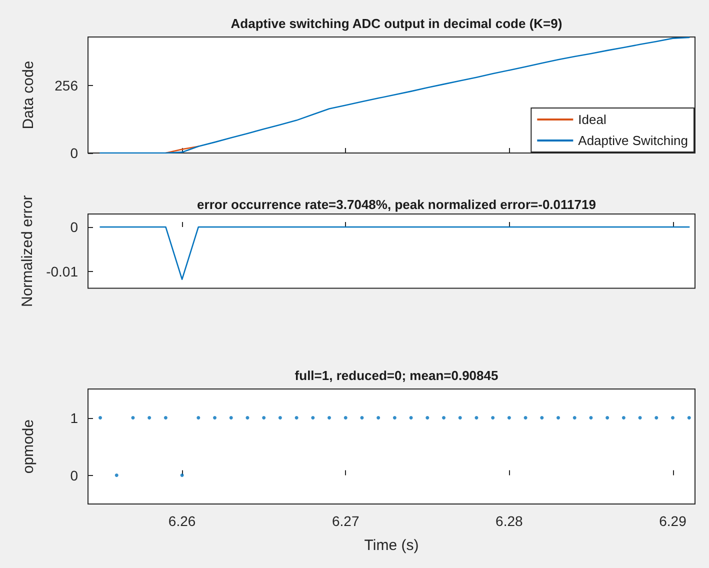 Image resolution: width=709 pixels, height=568 pixels. What do you see at coordinates (62, 272) in the screenshot?
I see `y-tick-label: -0.01` at bounding box center [62, 272].